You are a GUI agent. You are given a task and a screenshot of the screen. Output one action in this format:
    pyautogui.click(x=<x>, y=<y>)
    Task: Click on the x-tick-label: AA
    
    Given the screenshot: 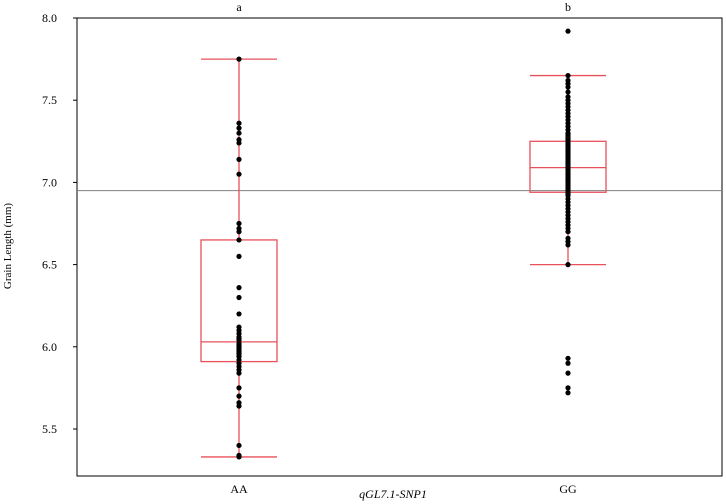 What is the action you would take?
    pyautogui.click(x=239, y=489)
    